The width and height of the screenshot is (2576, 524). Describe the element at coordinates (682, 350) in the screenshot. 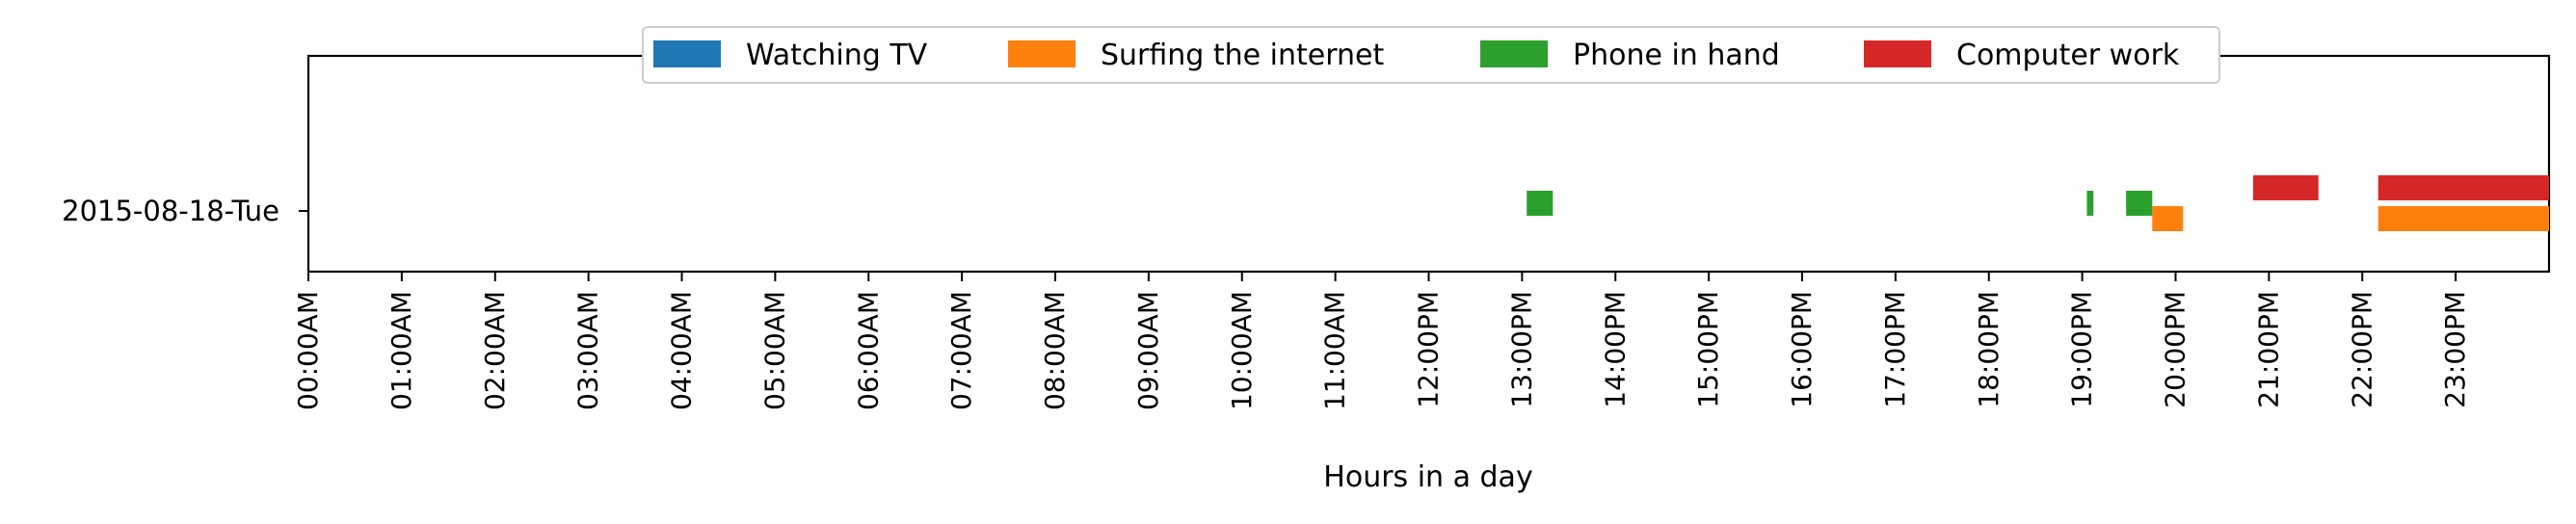

I see `x-tick-label: 04:00AM` at that location.